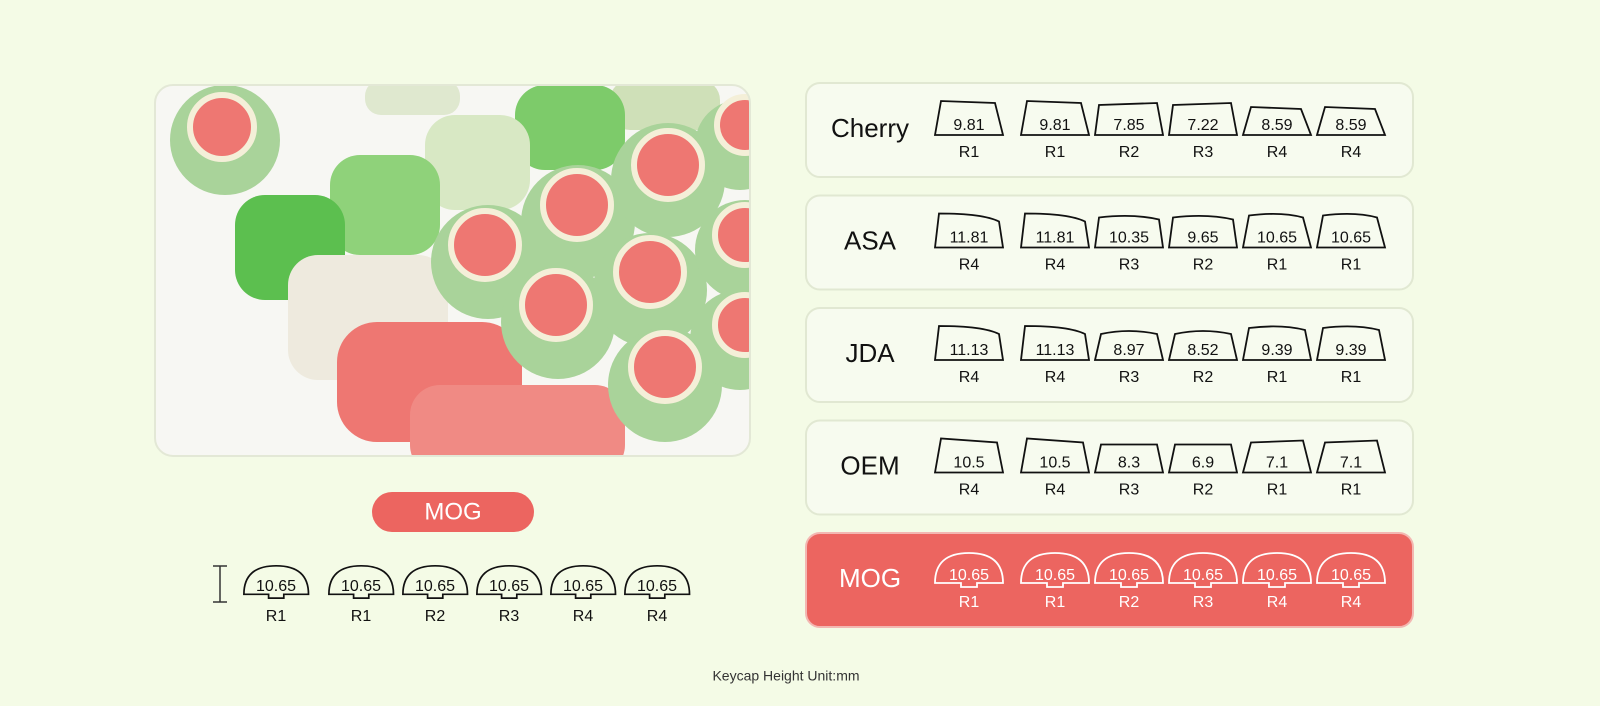 This screenshot has height=706, width=1600. Describe the element at coordinates (220, 584) in the screenshot. I see `height-icon` at that location.